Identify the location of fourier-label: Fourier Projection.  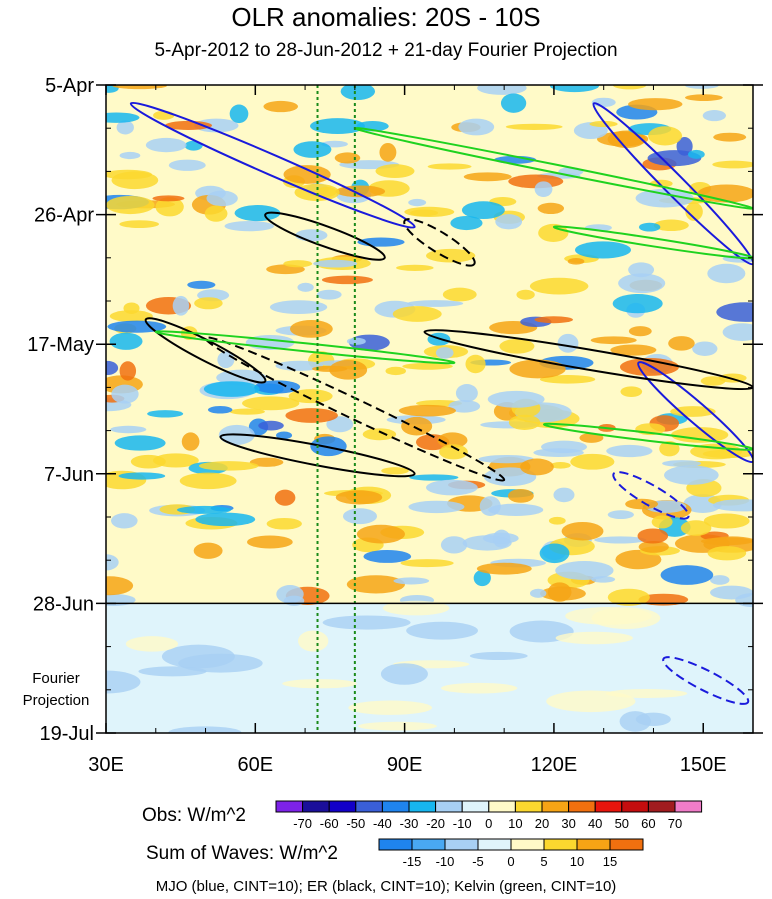
(56, 690).